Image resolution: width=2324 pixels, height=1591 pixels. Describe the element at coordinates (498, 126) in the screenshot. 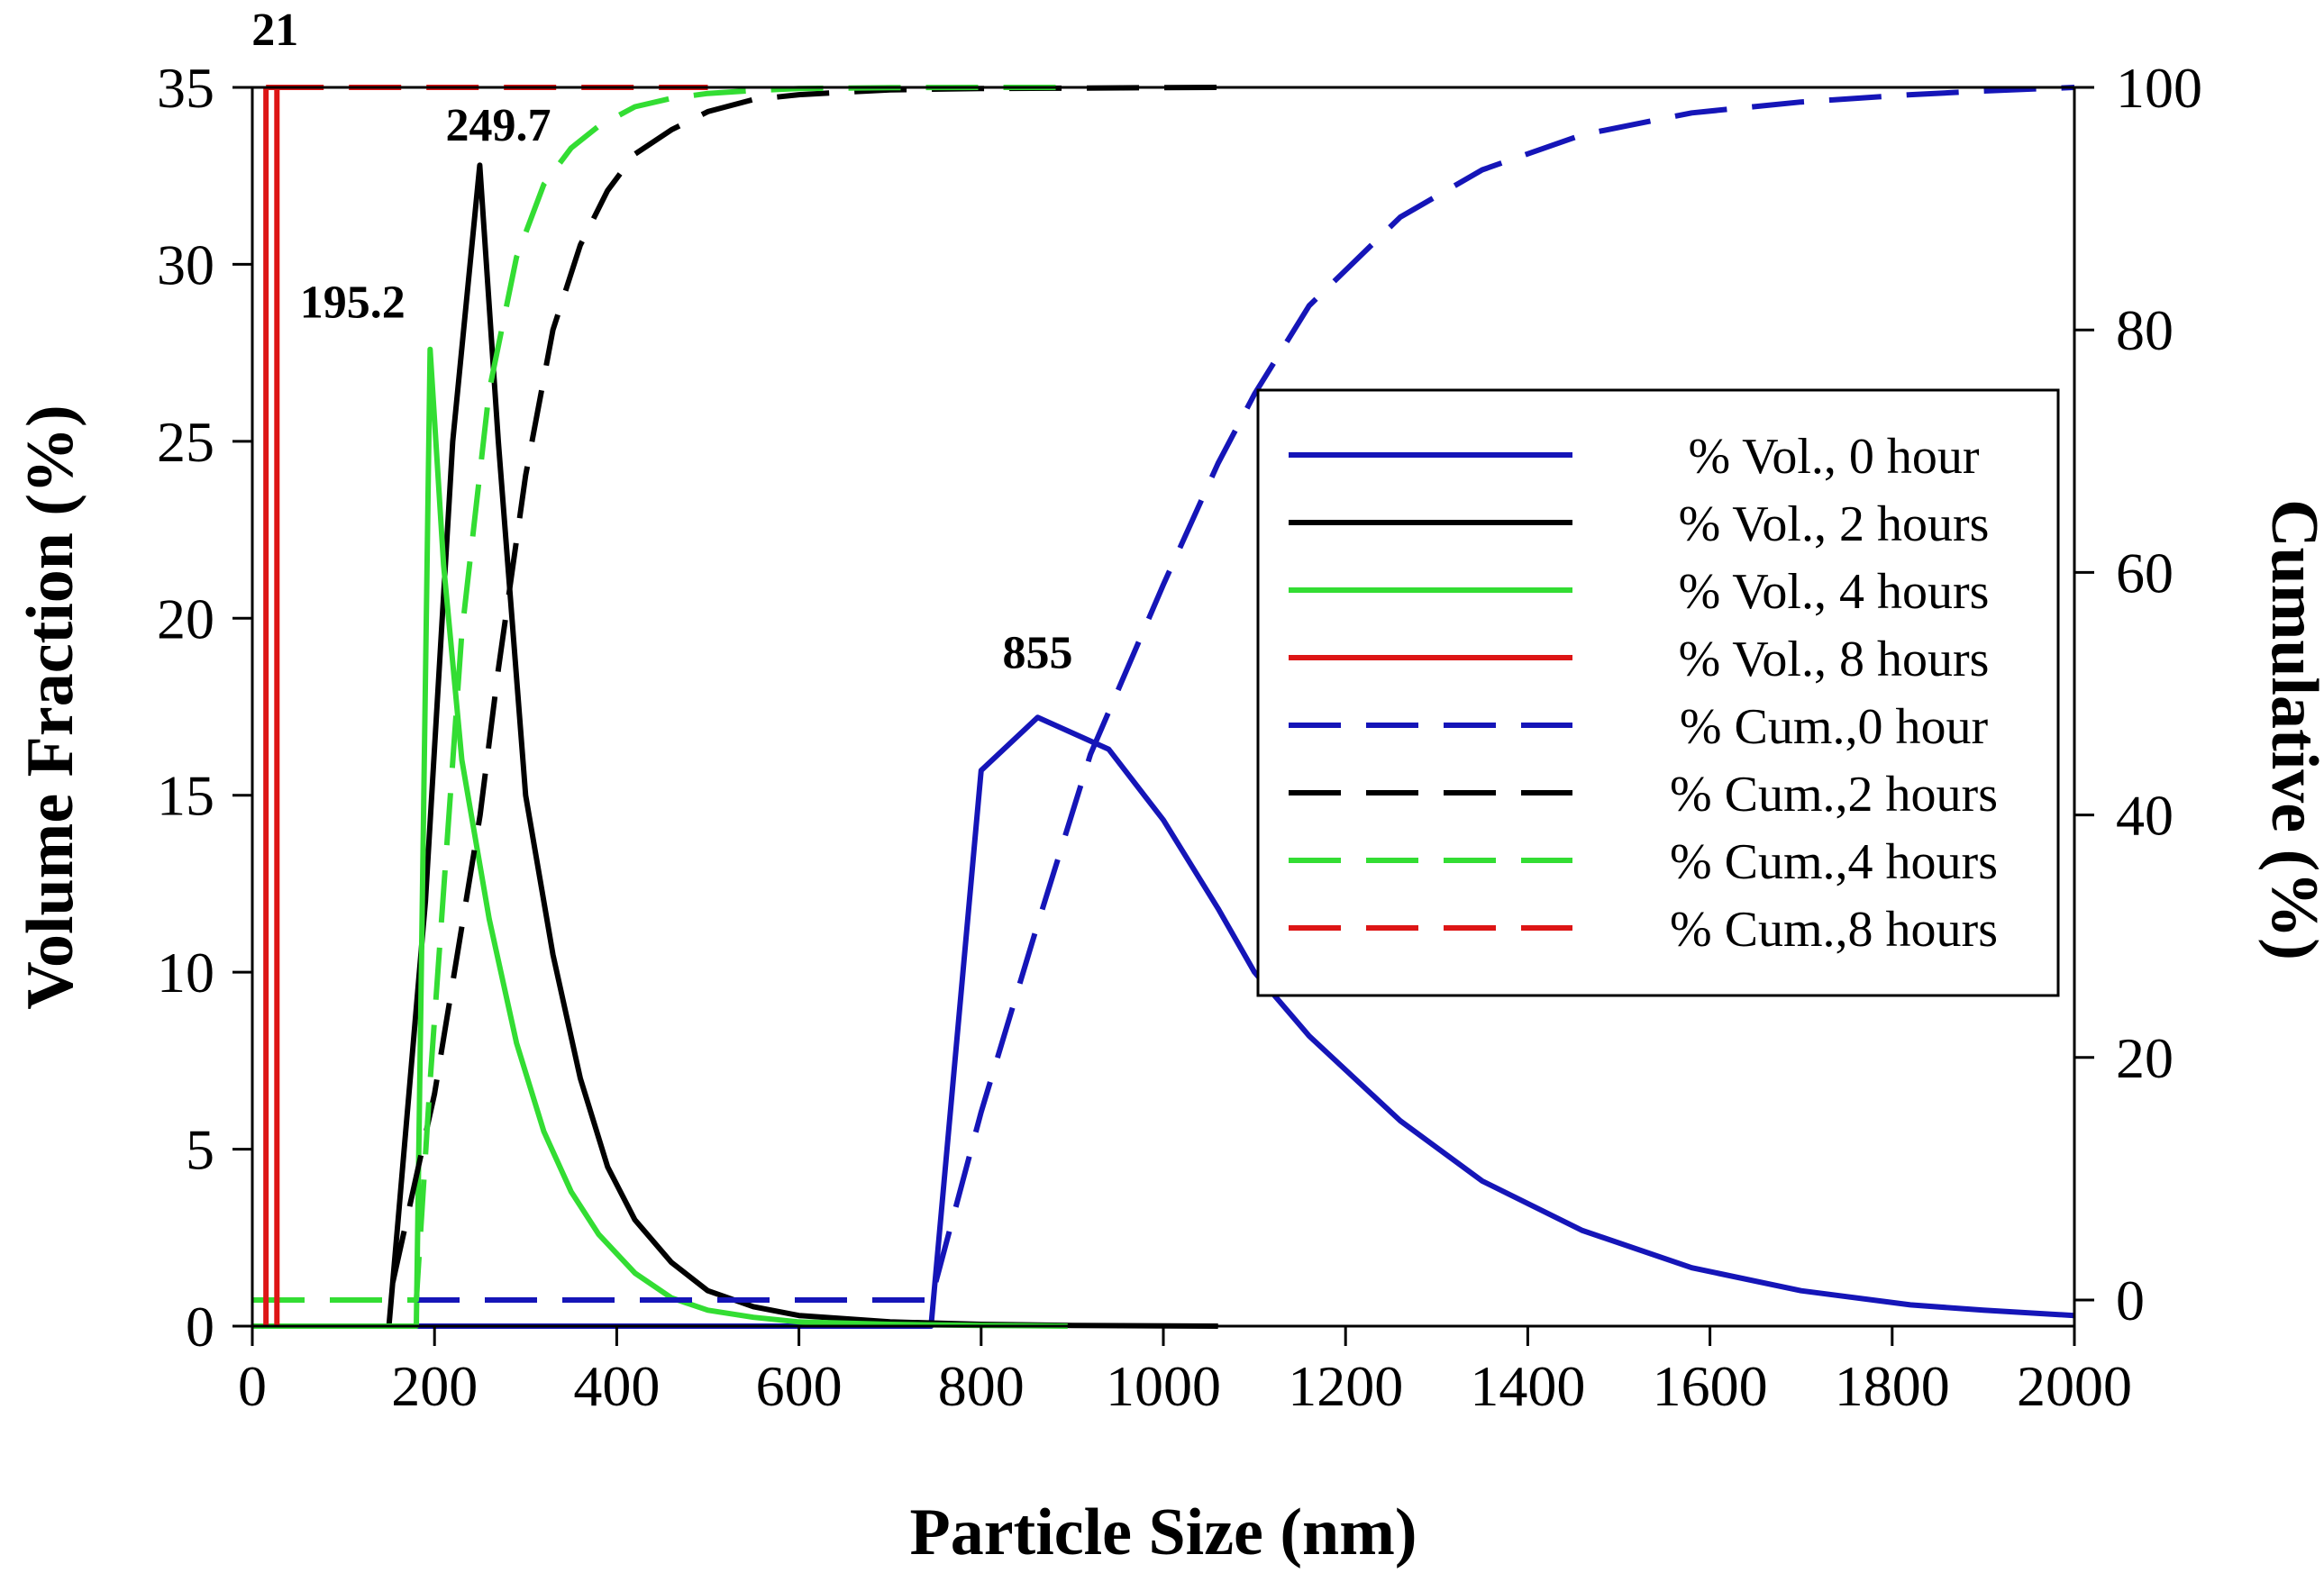

I see `peak-label-249-7: 249.7` at that location.